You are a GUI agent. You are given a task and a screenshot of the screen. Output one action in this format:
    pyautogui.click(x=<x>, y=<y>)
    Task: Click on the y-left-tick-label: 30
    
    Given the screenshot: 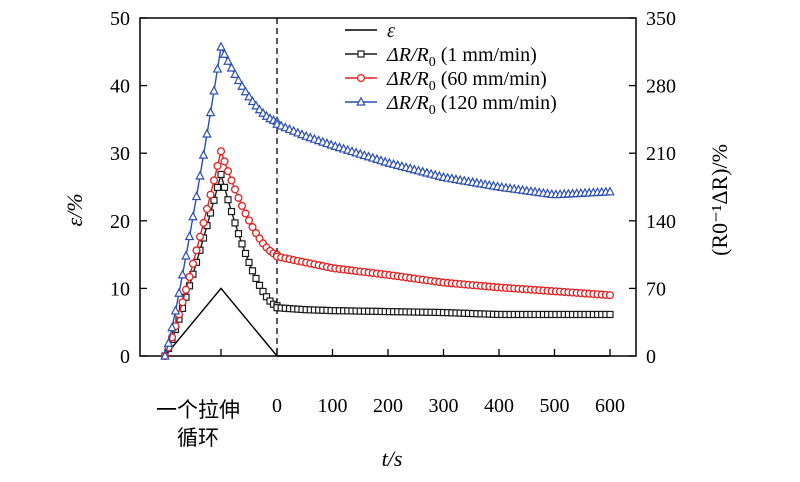 What is the action you would take?
    pyautogui.click(x=120, y=154)
    